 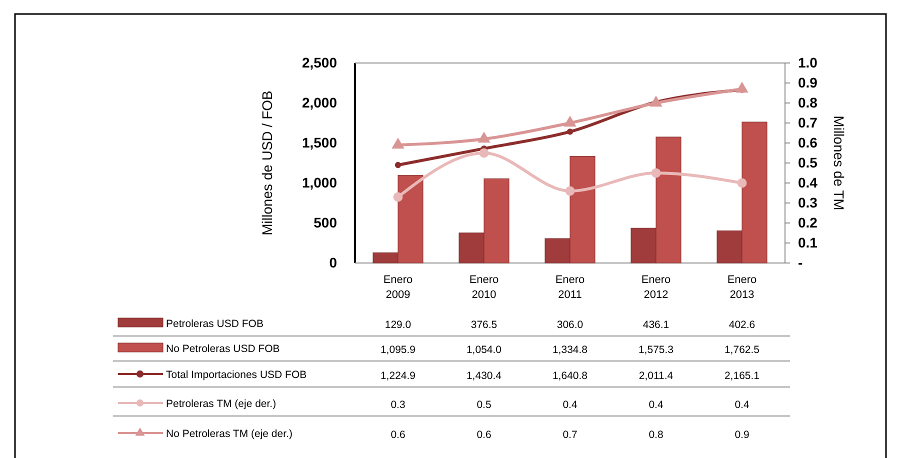 What do you see at coordinates (267, 163) in the screenshot?
I see `y-axis-title: Millones de USD / FOB` at bounding box center [267, 163].